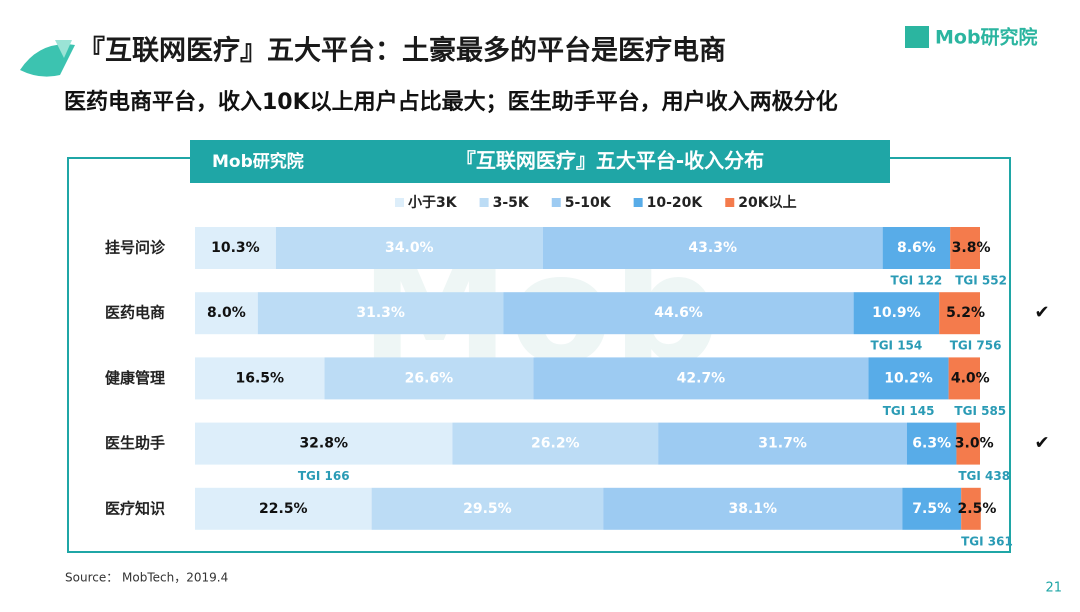  What do you see at coordinates (135, 508) in the screenshot?
I see `category-label: 医疗知识` at bounding box center [135, 508].